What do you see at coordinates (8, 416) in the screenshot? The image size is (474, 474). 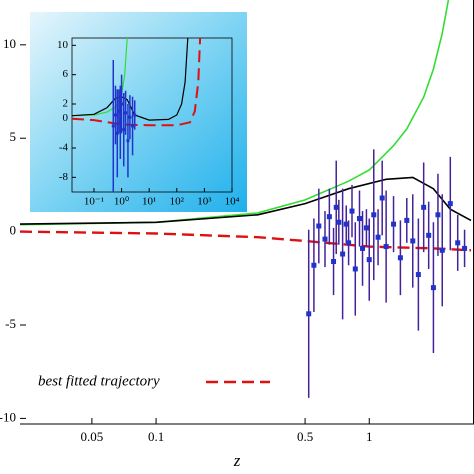 I see `y-tick-label: -10` at bounding box center [8, 416].